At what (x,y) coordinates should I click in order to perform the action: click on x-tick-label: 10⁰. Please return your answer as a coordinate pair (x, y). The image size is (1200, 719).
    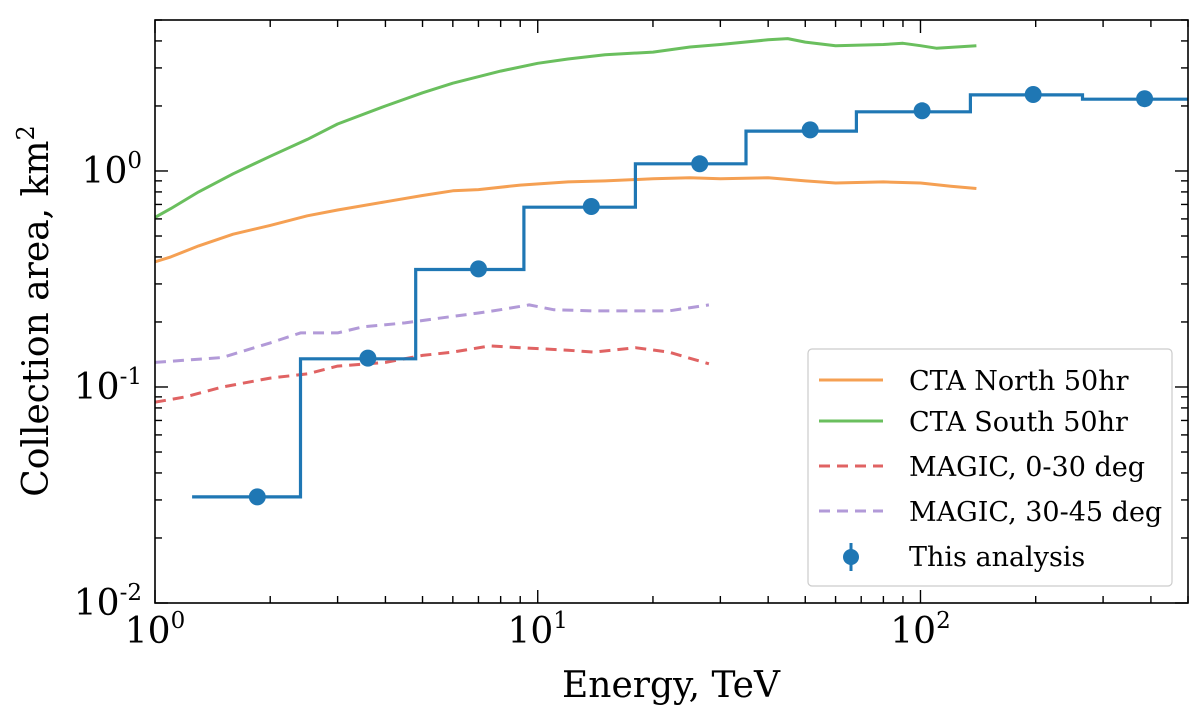
    Looking at the image, I should click on (155, 630).